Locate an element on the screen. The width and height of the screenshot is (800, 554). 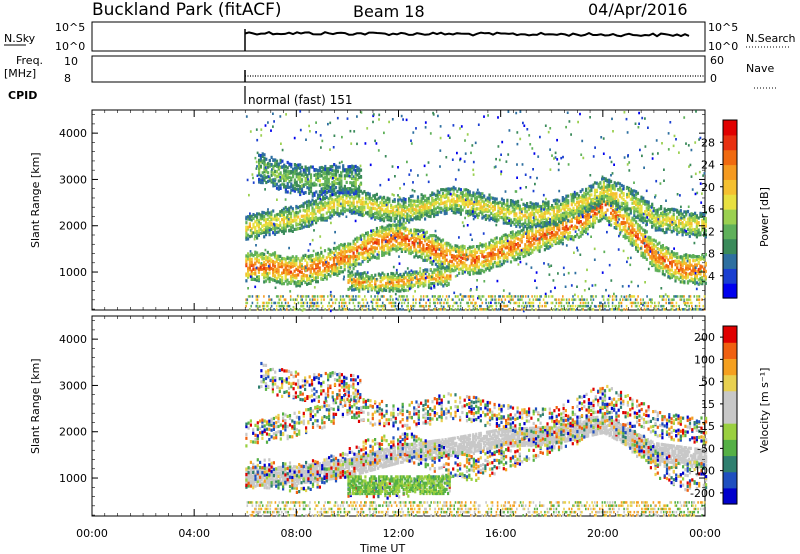
nave-hi-tick: 60 is located at coordinates (717, 60).